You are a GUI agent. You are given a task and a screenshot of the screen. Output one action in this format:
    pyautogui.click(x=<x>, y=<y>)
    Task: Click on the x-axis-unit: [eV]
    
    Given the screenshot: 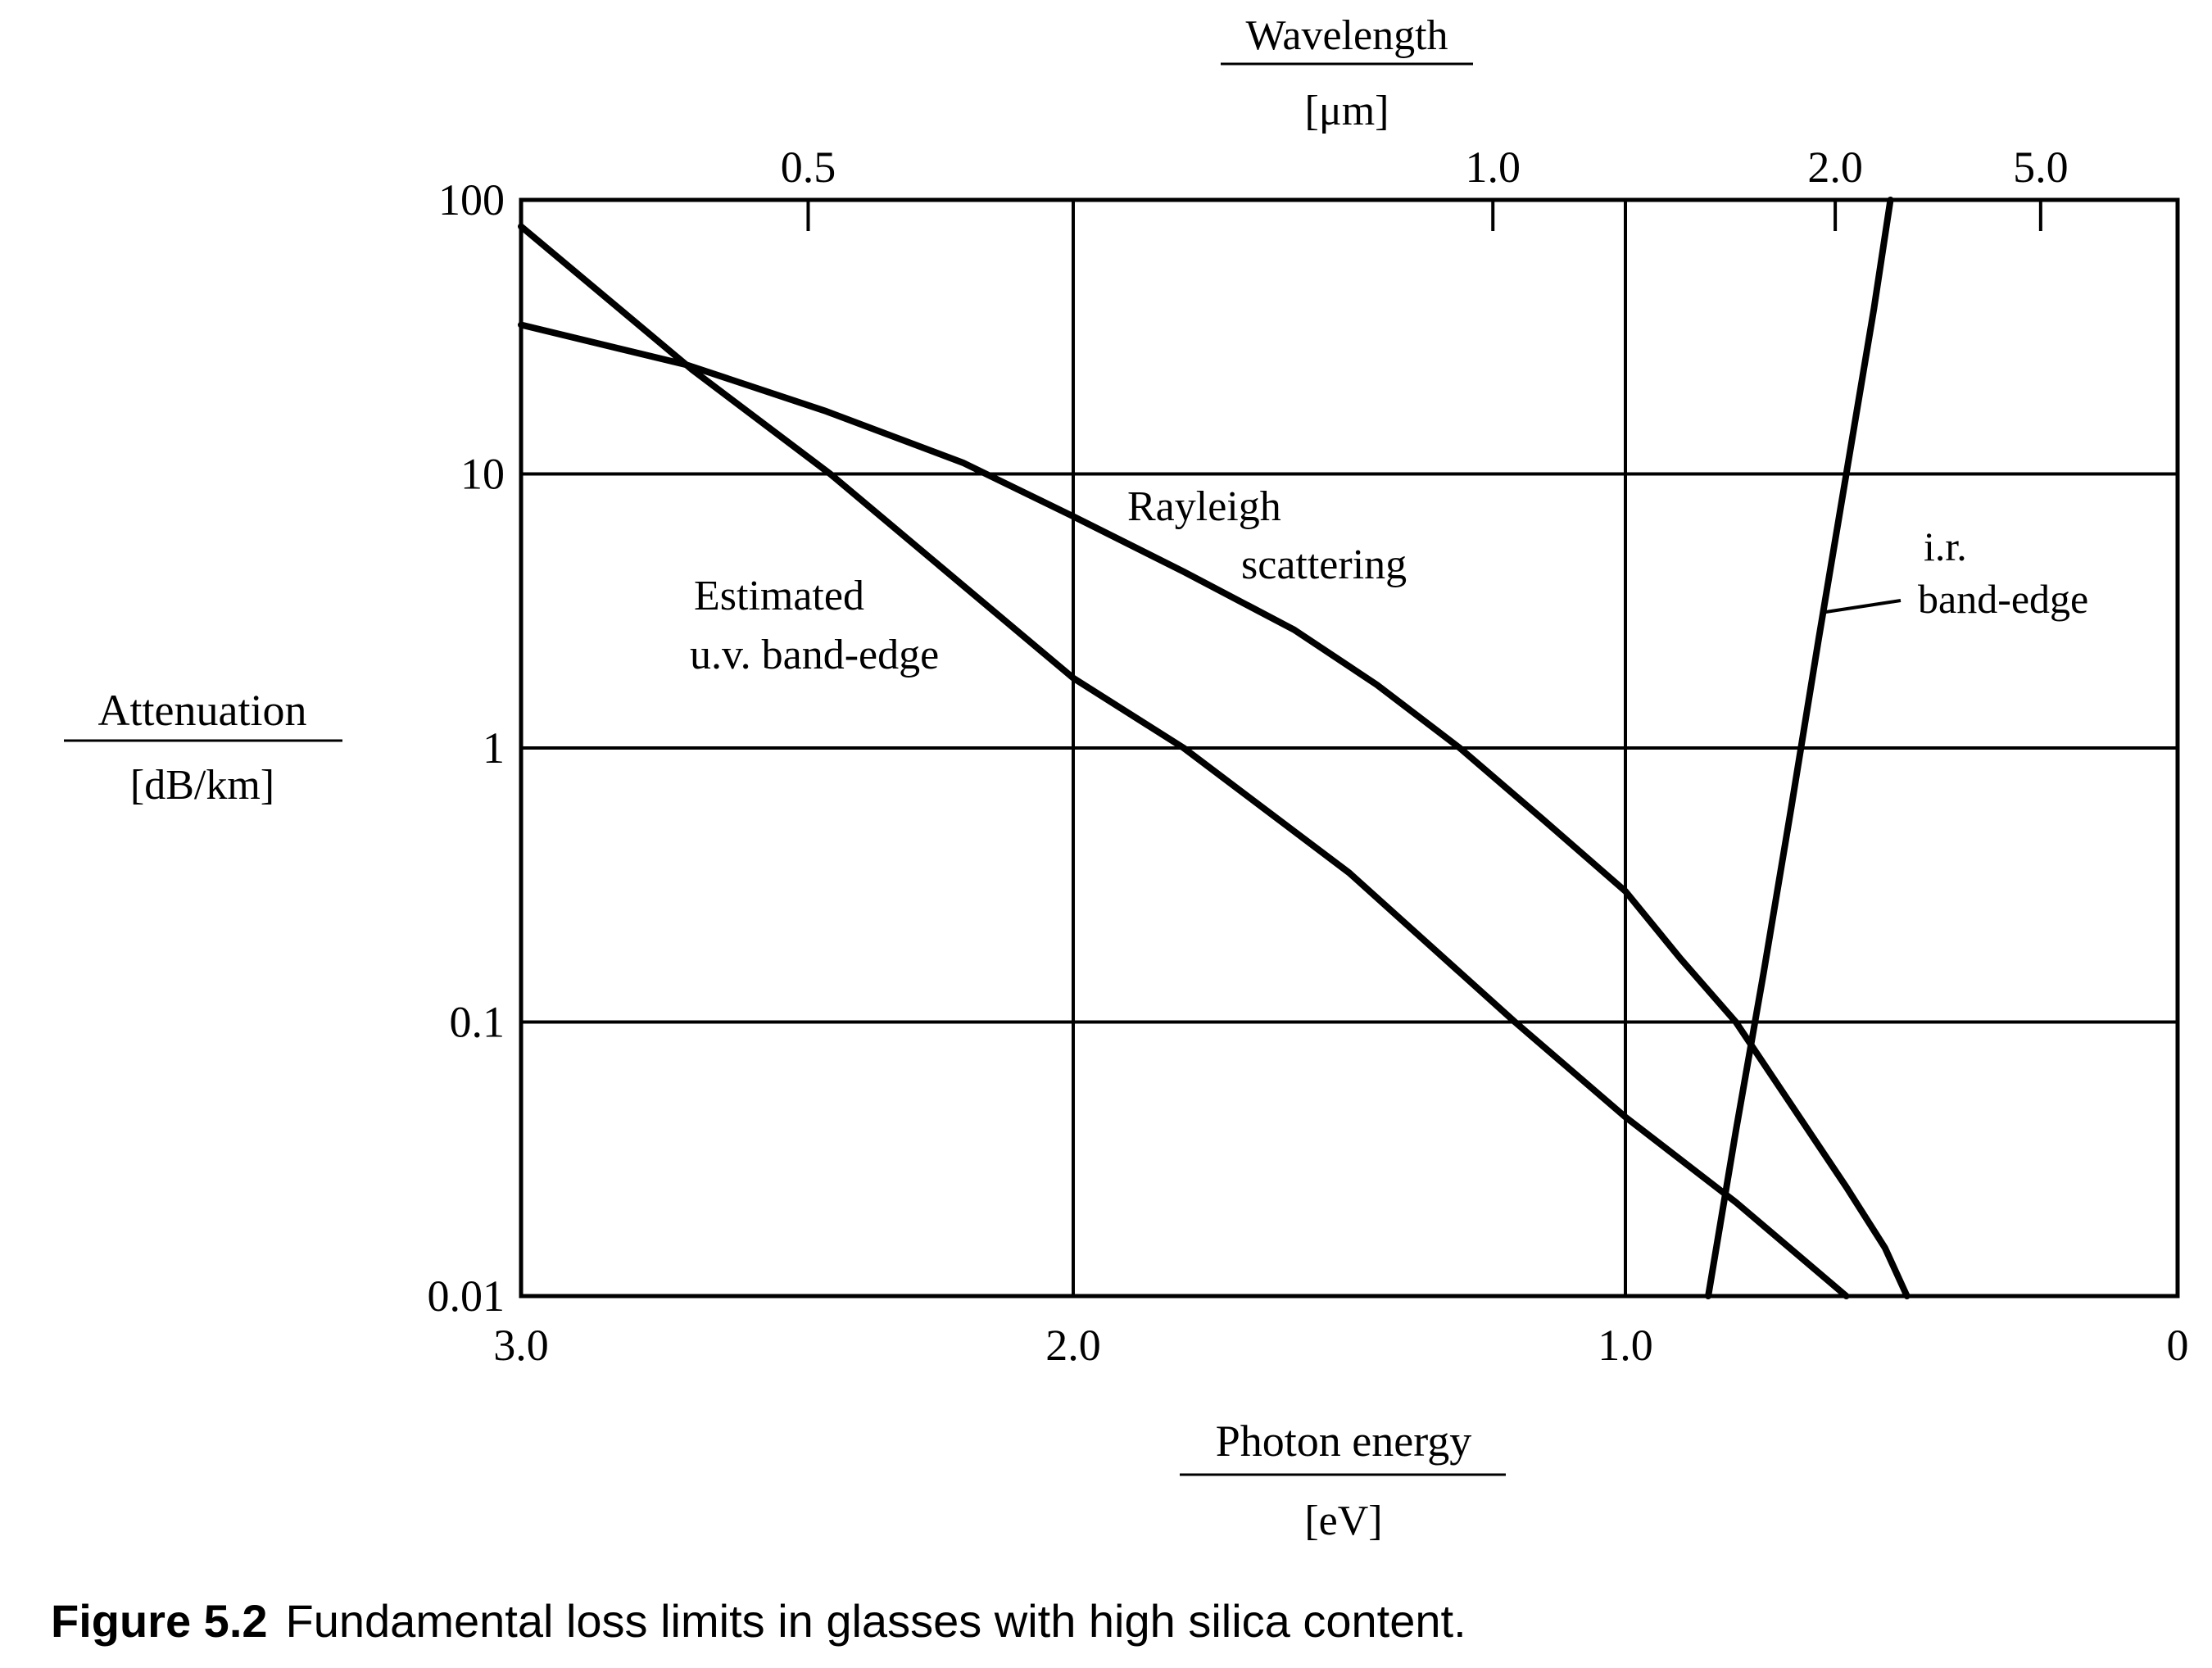 What is the action you would take?
    pyautogui.click(x=1343, y=1521)
    